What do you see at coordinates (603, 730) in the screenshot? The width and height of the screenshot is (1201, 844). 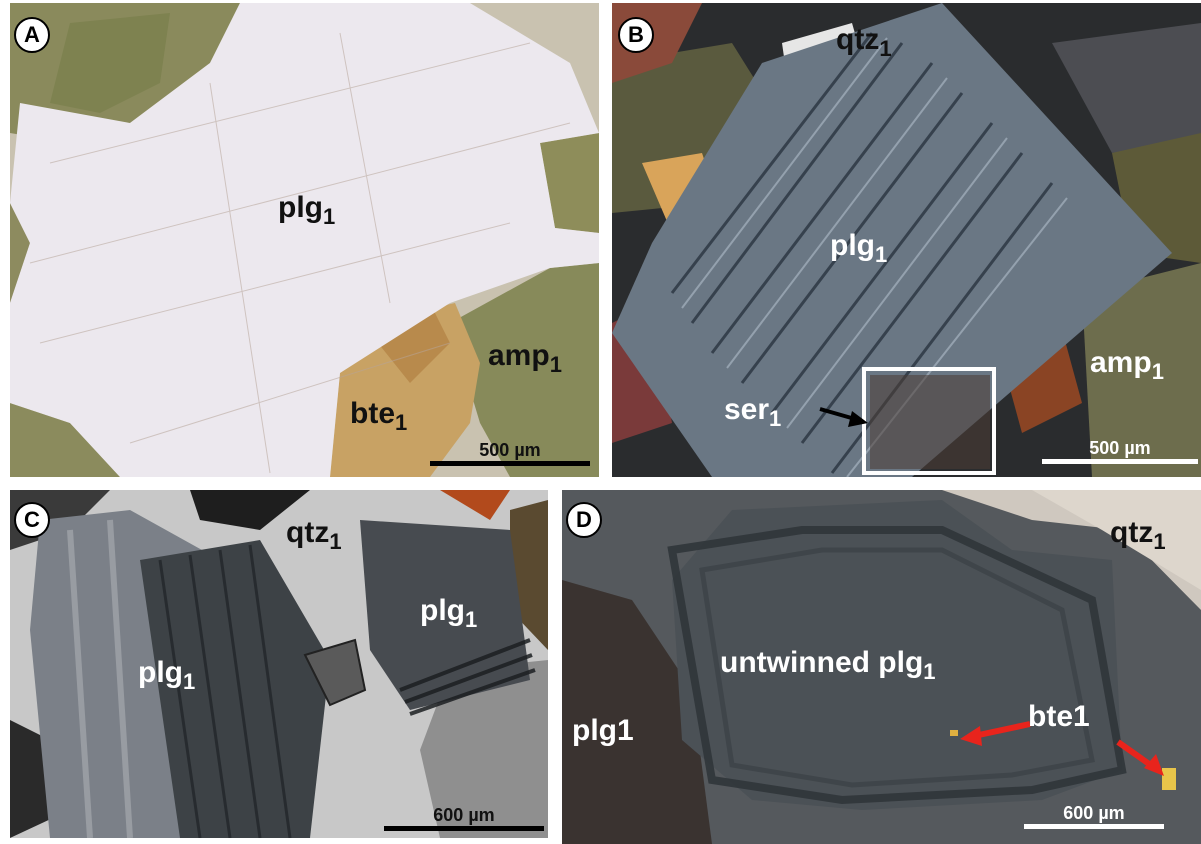 I see `panel-d-label-plg: plg1` at bounding box center [603, 730].